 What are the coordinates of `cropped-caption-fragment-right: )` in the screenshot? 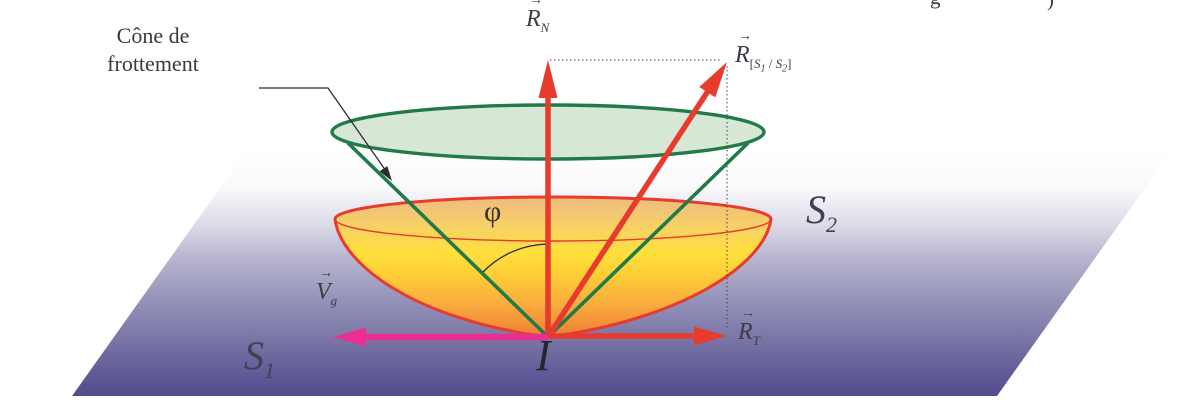 It's located at (1050, 6).